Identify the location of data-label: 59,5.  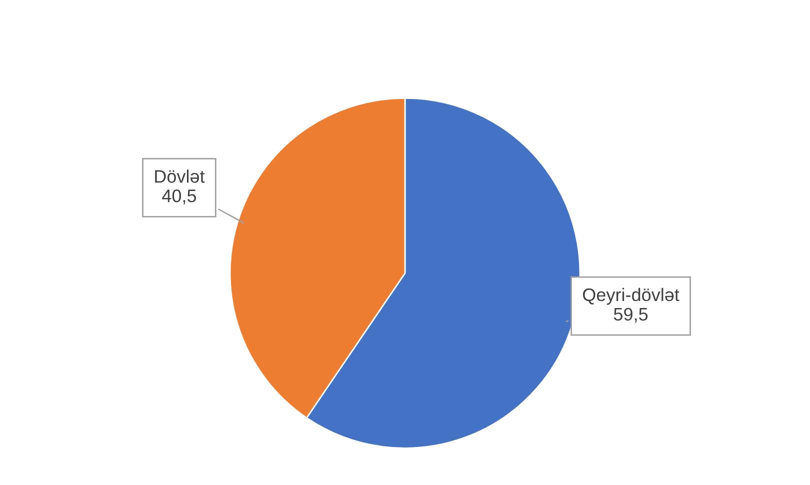
(631, 315).